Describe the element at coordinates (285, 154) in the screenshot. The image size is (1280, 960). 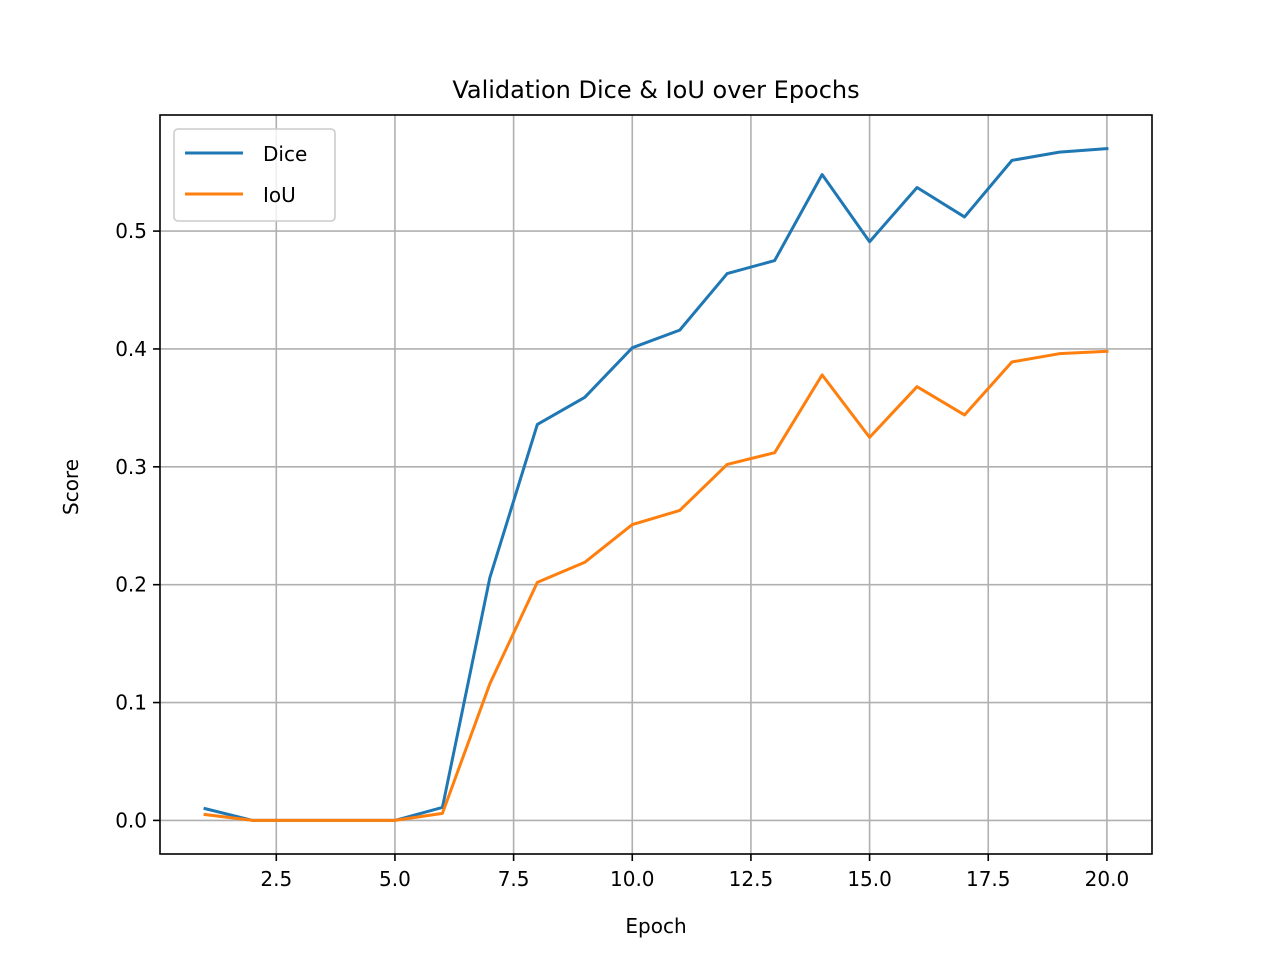
I see `legend-label-dice: Dice` at that location.